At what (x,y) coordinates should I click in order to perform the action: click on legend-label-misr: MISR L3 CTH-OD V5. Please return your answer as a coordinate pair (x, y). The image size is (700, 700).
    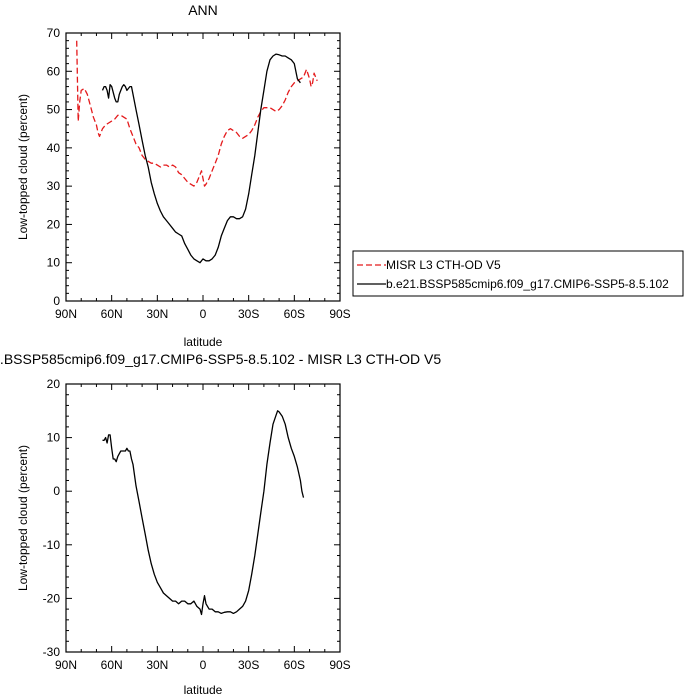
    Looking at the image, I should click on (443, 265).